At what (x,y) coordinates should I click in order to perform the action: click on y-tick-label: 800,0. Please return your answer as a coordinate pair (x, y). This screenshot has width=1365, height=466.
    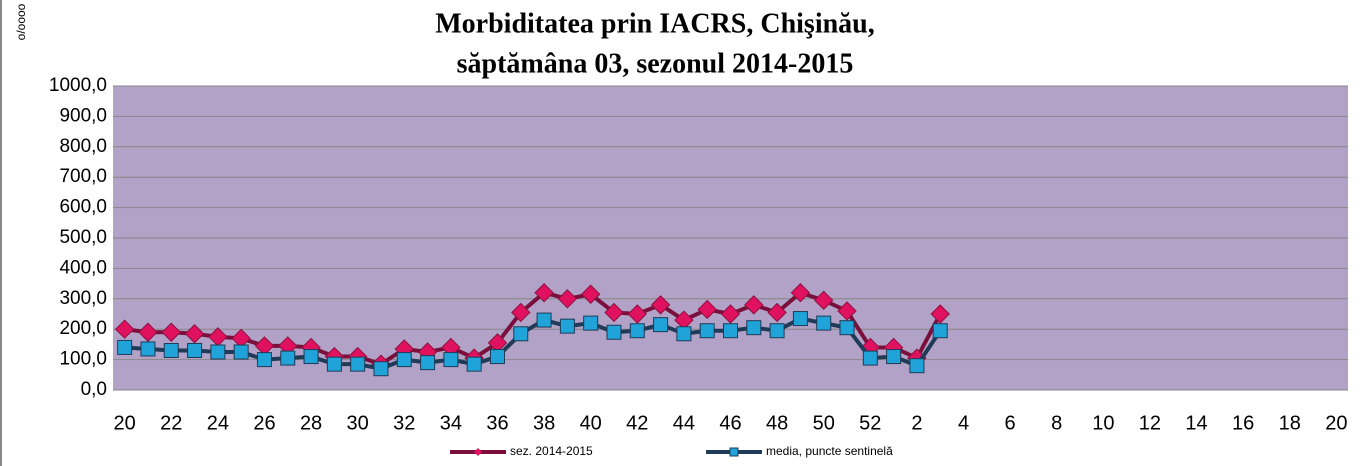
    Looking at the image, I should click on (83, 146).